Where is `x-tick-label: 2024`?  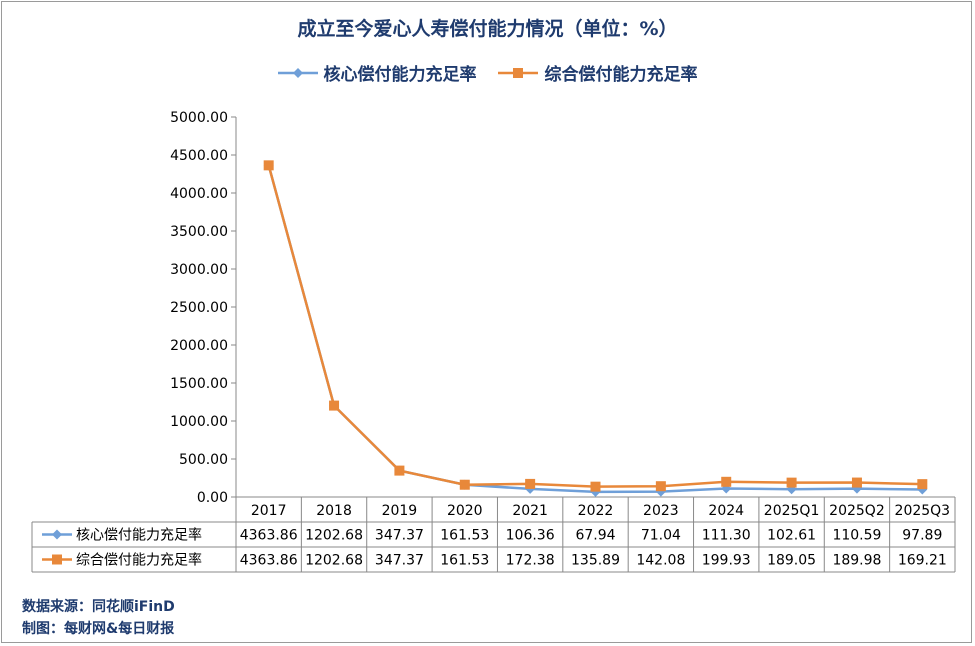
x-tick-label: 2024 is located at coordinates (726, 511).